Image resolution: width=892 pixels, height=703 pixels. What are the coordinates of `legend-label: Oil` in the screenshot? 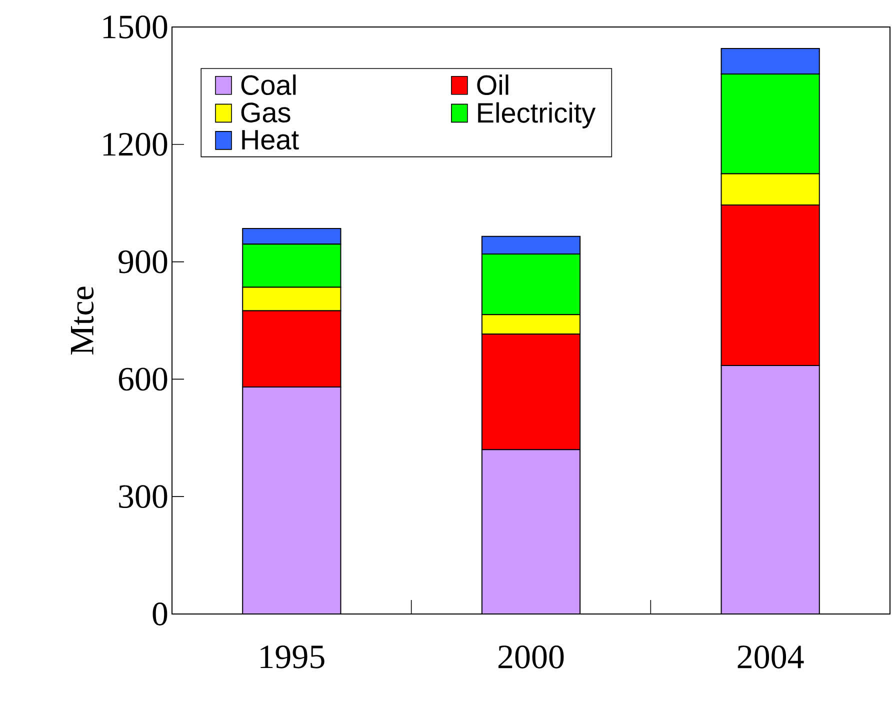 It's located at (492, 85).